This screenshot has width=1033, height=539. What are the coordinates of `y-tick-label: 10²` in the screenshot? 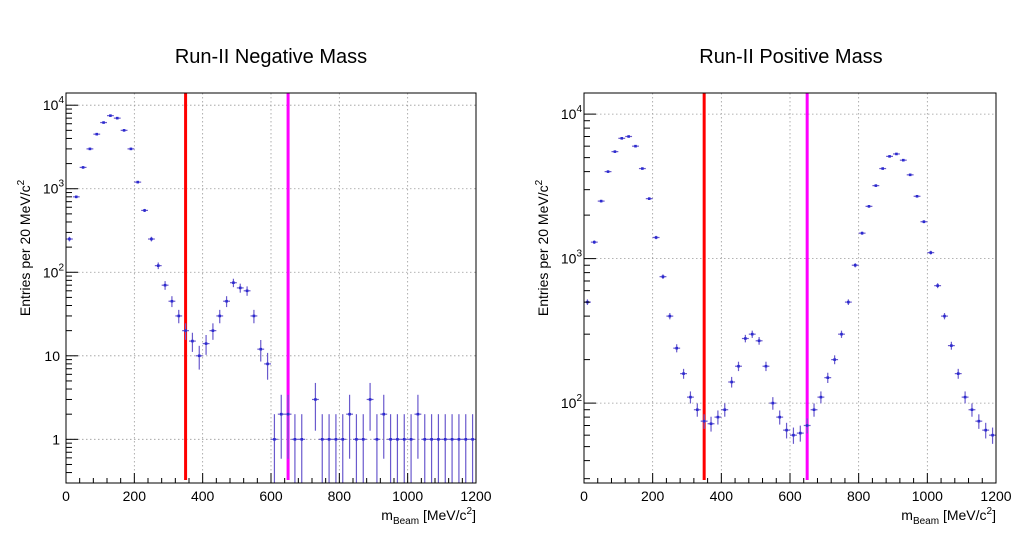 It's located at (54, 271).